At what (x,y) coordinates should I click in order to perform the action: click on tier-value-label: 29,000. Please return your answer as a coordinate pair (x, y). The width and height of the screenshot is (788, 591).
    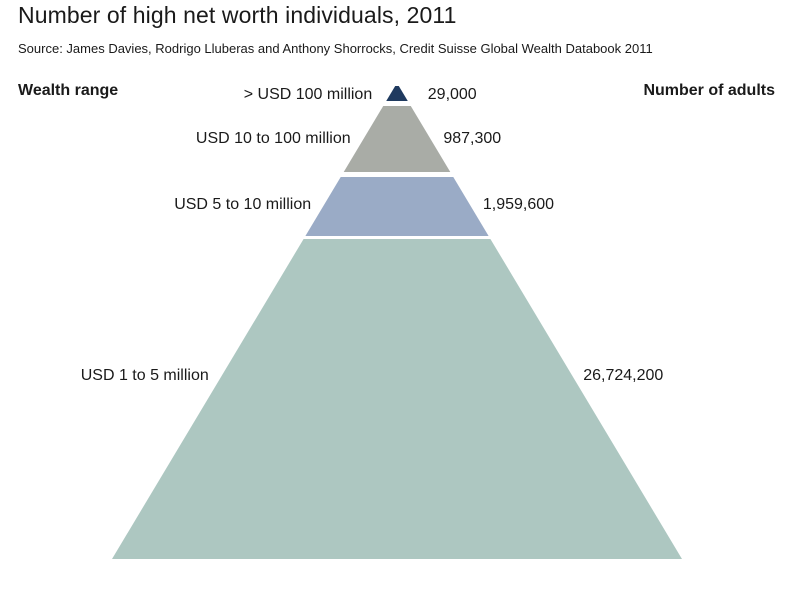
    Looking at the image, I should click on (452, 94).